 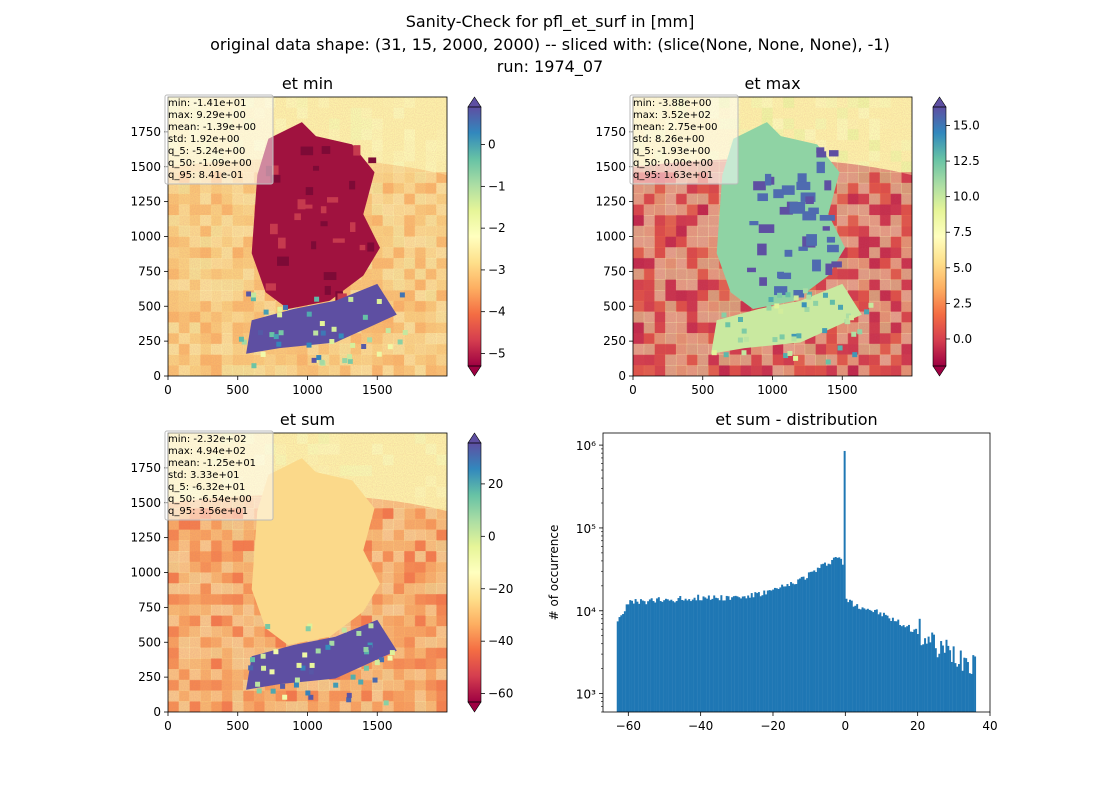 I want to click on stats-line: min: -2.32e+02, so click(x=207, y=439).